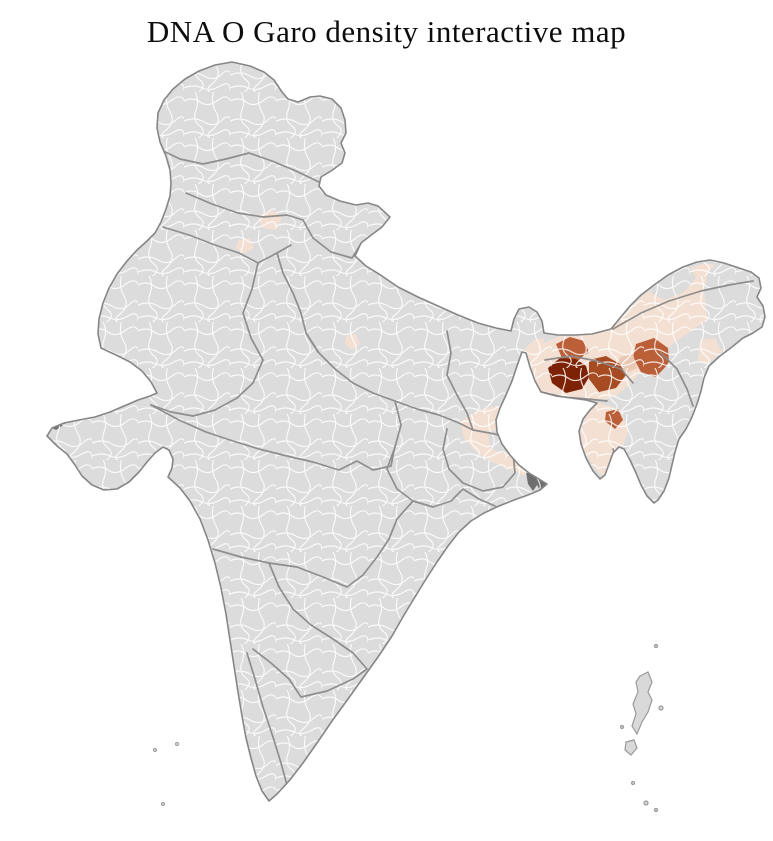 The width and height of the screenshot is (773, 841). I want to click on page-title: DNA O Garo density interactive map, so click(386, 31).